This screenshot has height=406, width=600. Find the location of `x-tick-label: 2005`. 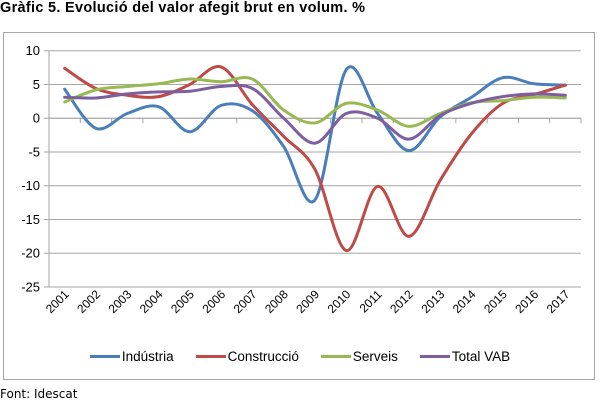

x-tick-label: 2005 is located at coordinates (182, 301).